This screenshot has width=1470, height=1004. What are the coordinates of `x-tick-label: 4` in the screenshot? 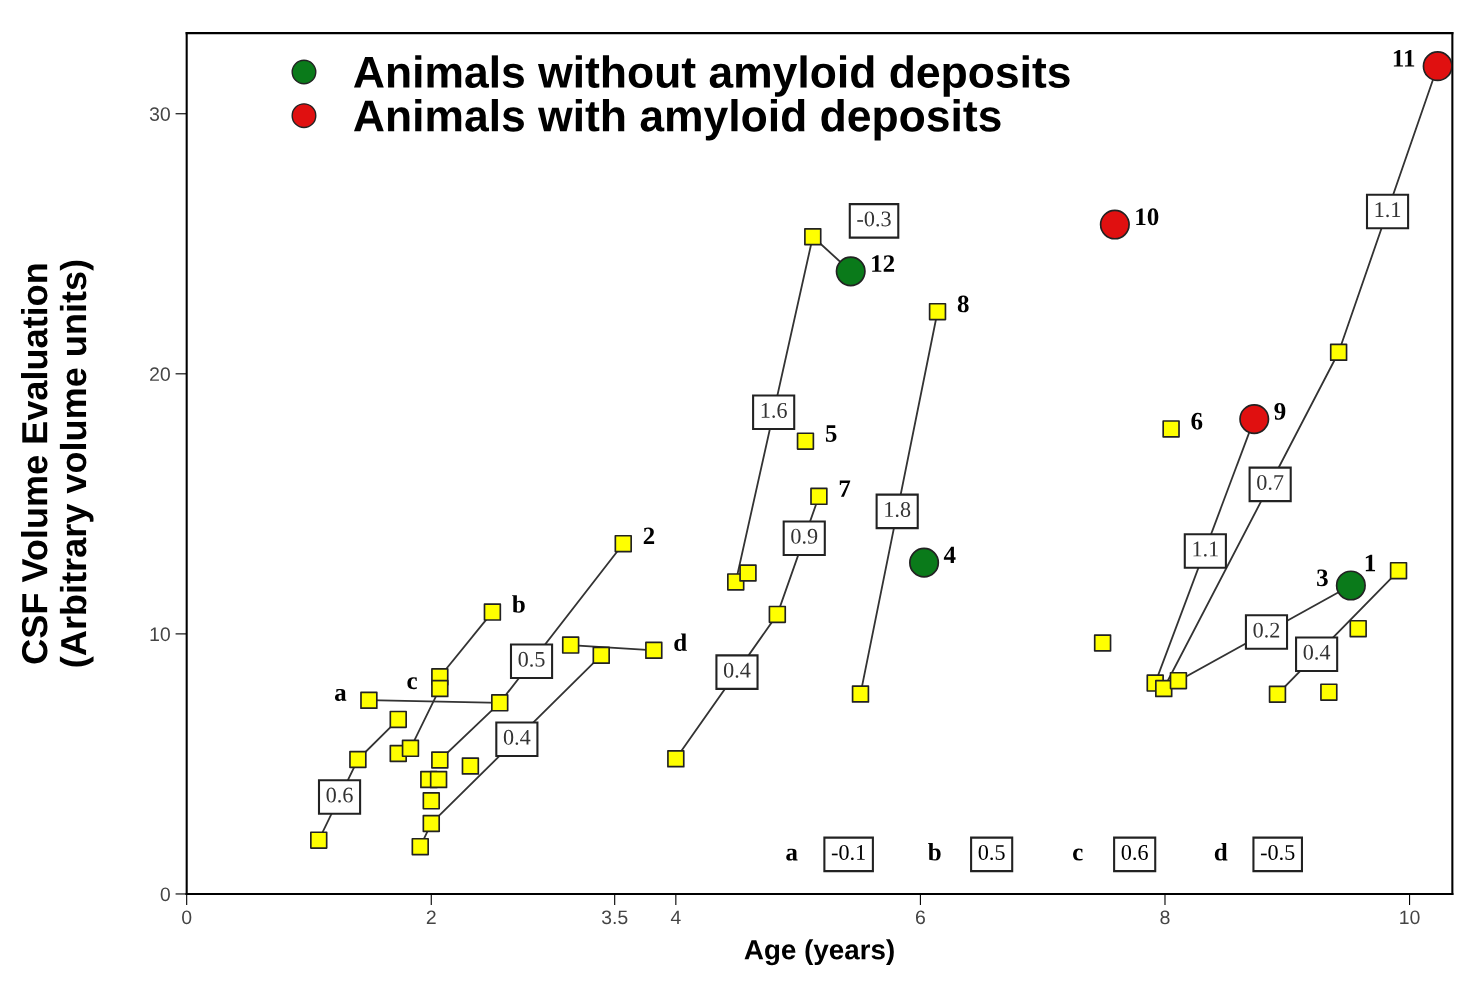 It's located at (675, 917).